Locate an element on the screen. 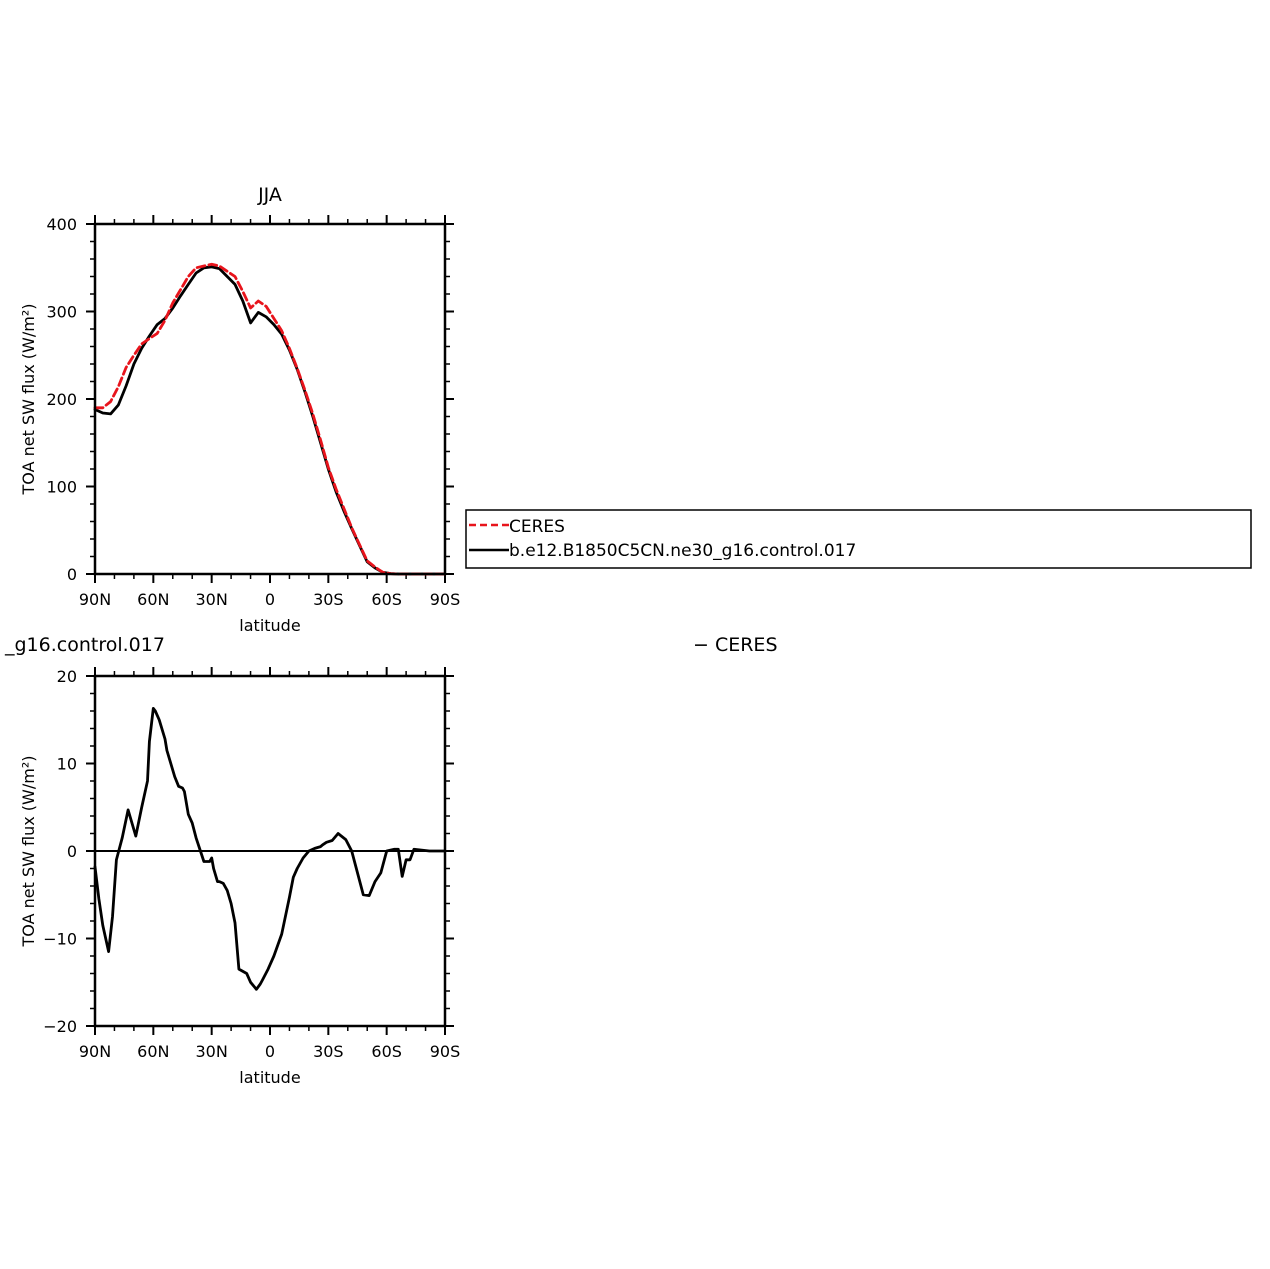 This screenshot has height=1269, width=1270. ceres-series-line is located at coordinates (270, 419).